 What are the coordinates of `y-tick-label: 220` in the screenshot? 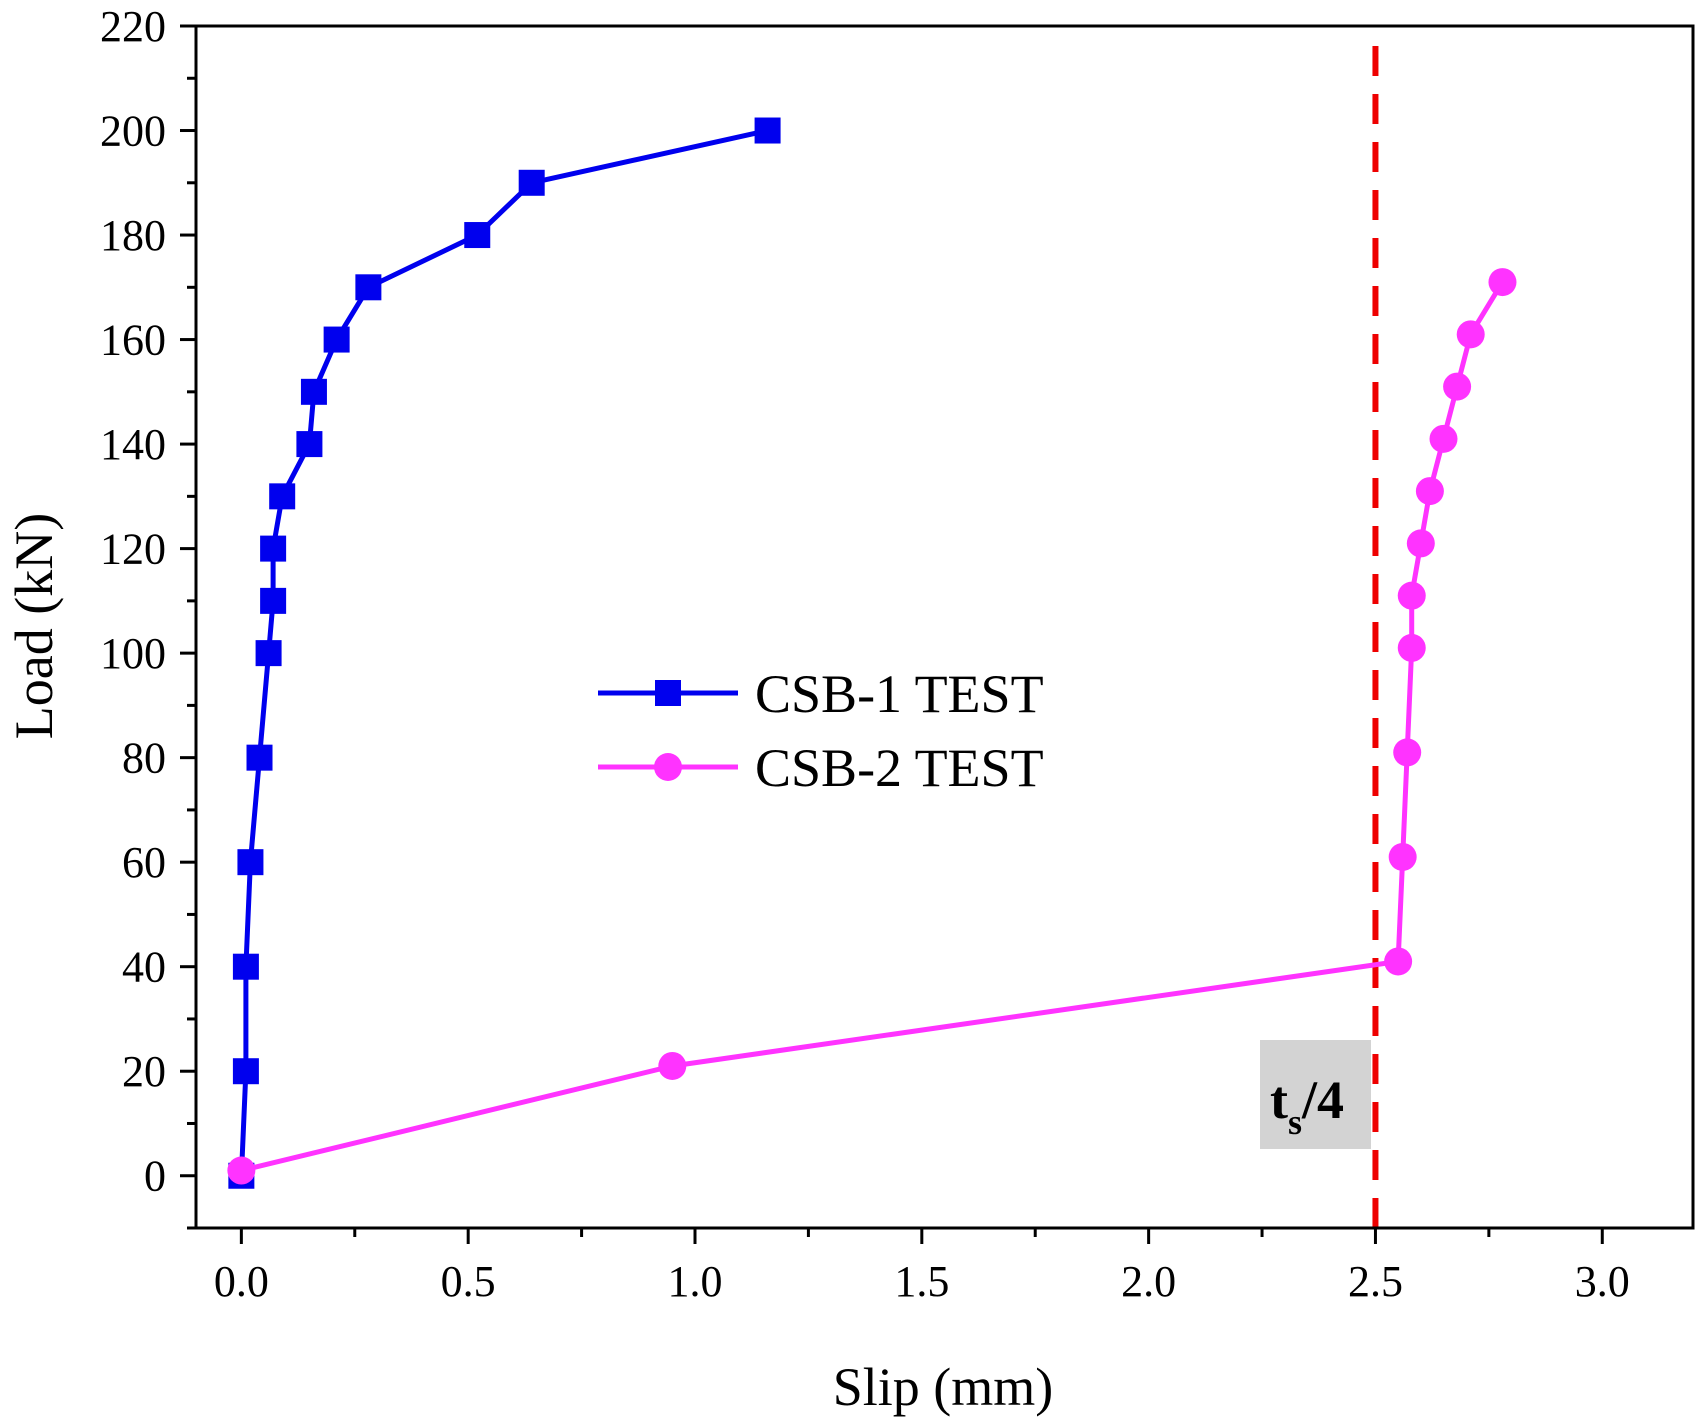 It's located at (133, 26).